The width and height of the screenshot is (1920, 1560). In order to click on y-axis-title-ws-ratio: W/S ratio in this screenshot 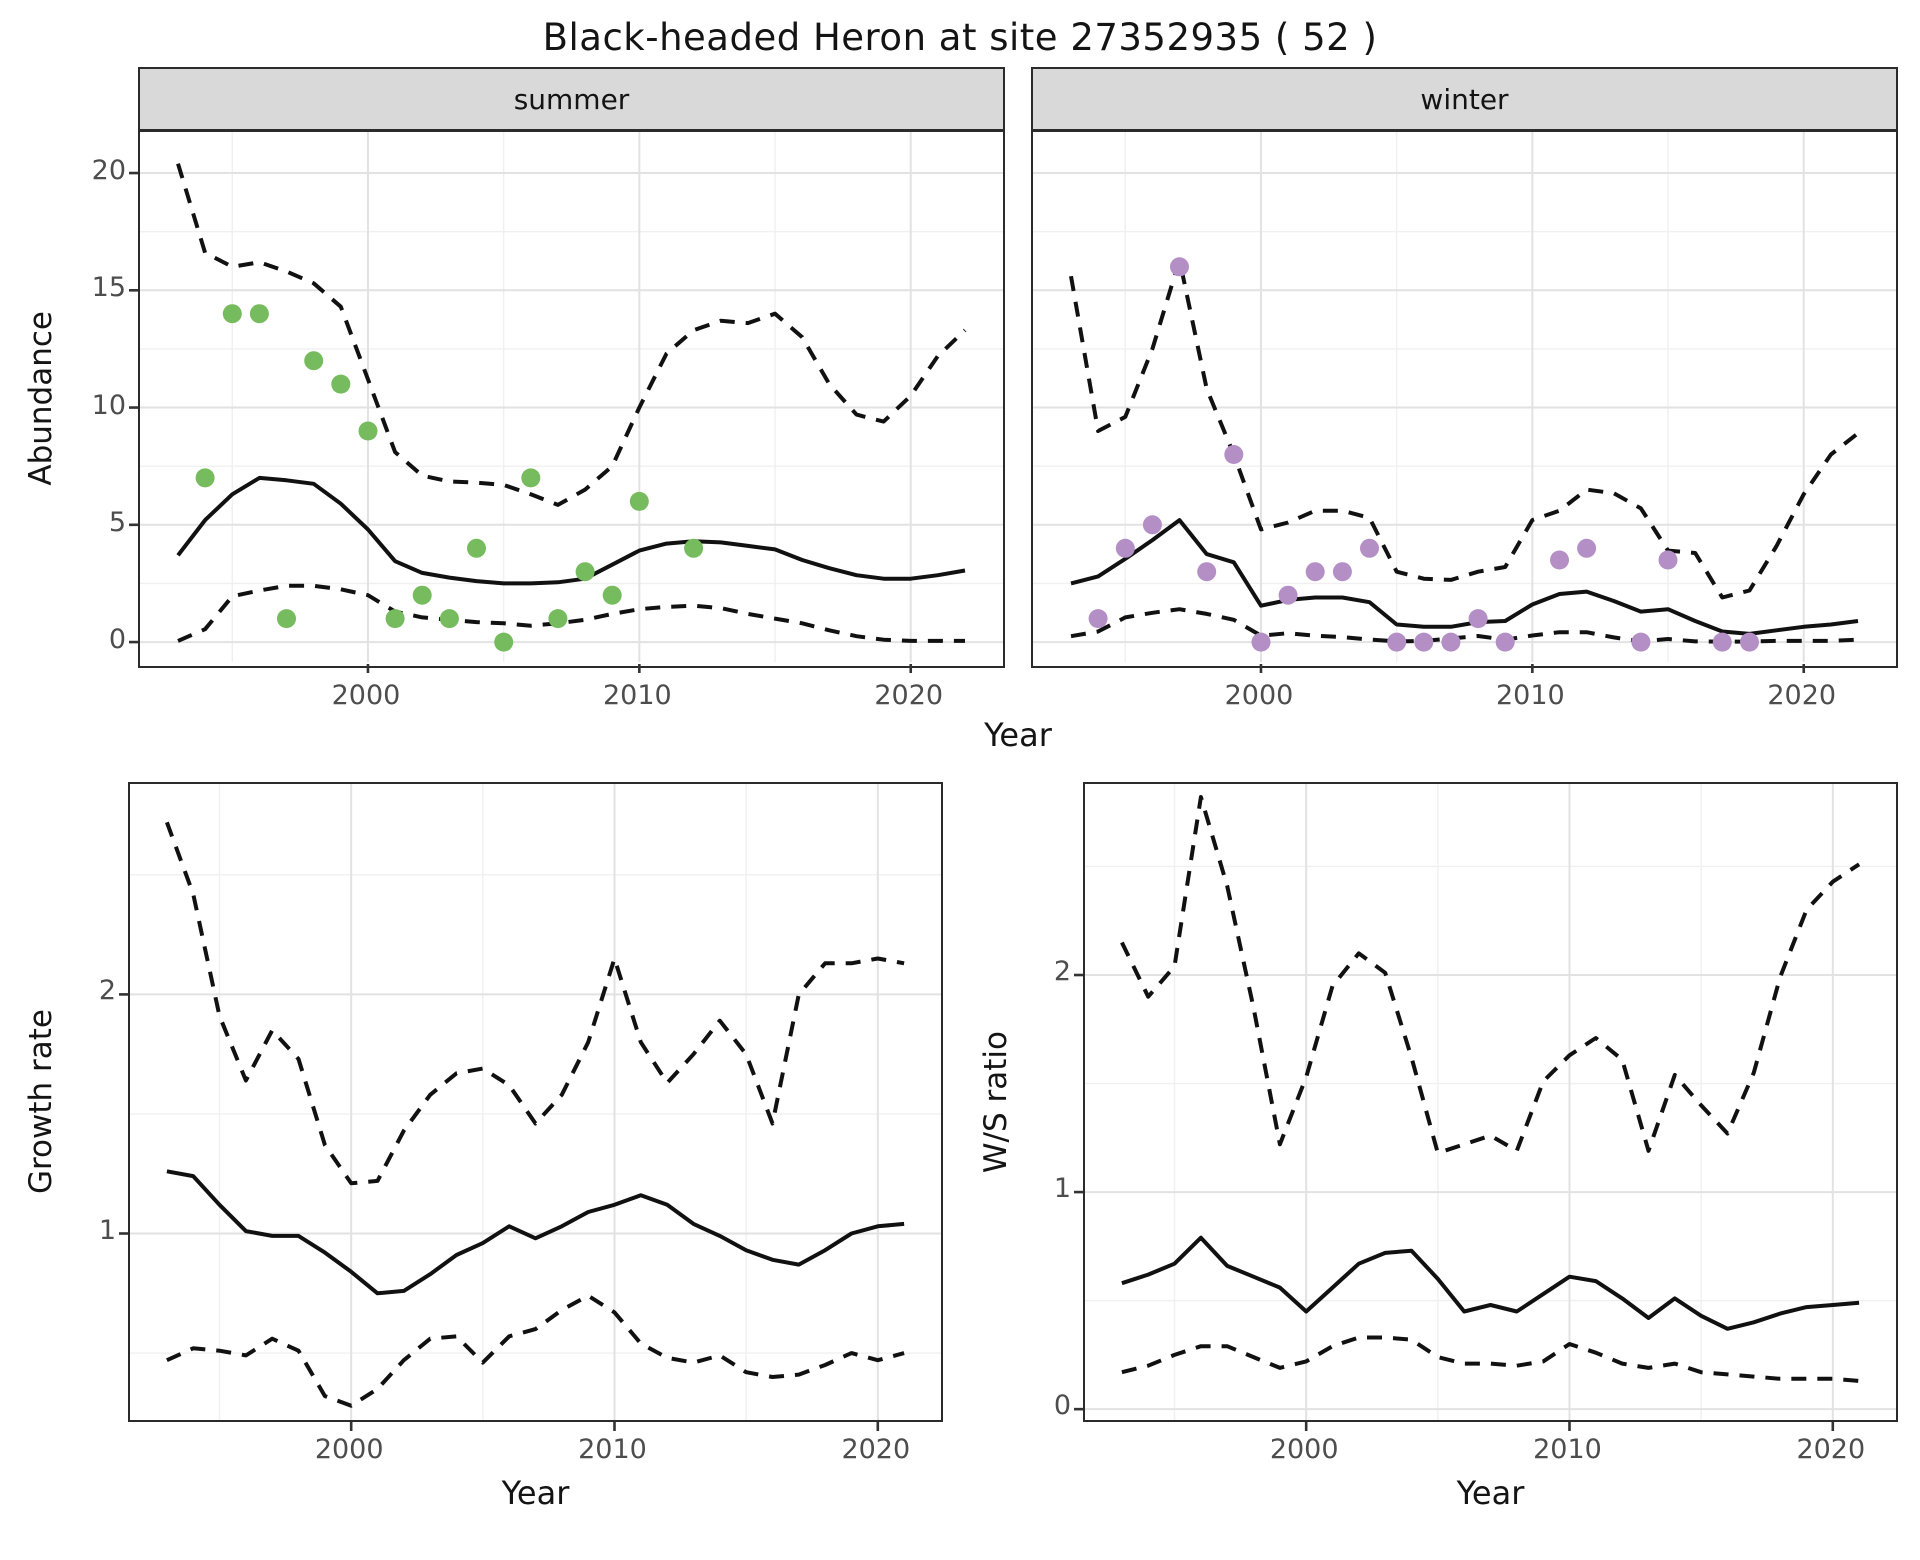, I will do `click(996, 1102)`.